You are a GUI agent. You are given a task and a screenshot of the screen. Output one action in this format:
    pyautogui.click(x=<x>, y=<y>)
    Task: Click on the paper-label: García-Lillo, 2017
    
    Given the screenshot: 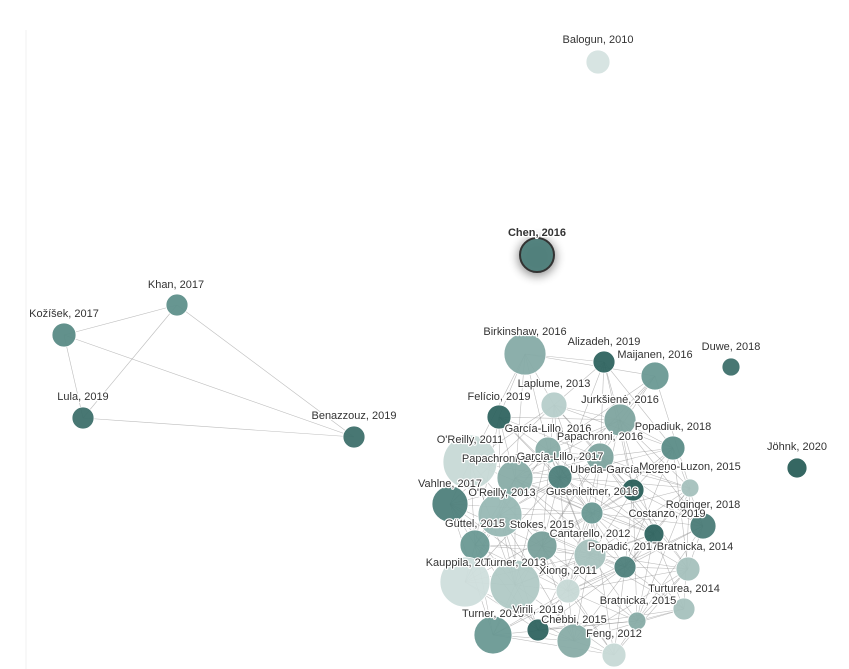 What is the action you would take?
    pyautogui.click(x=560, y=457)
    